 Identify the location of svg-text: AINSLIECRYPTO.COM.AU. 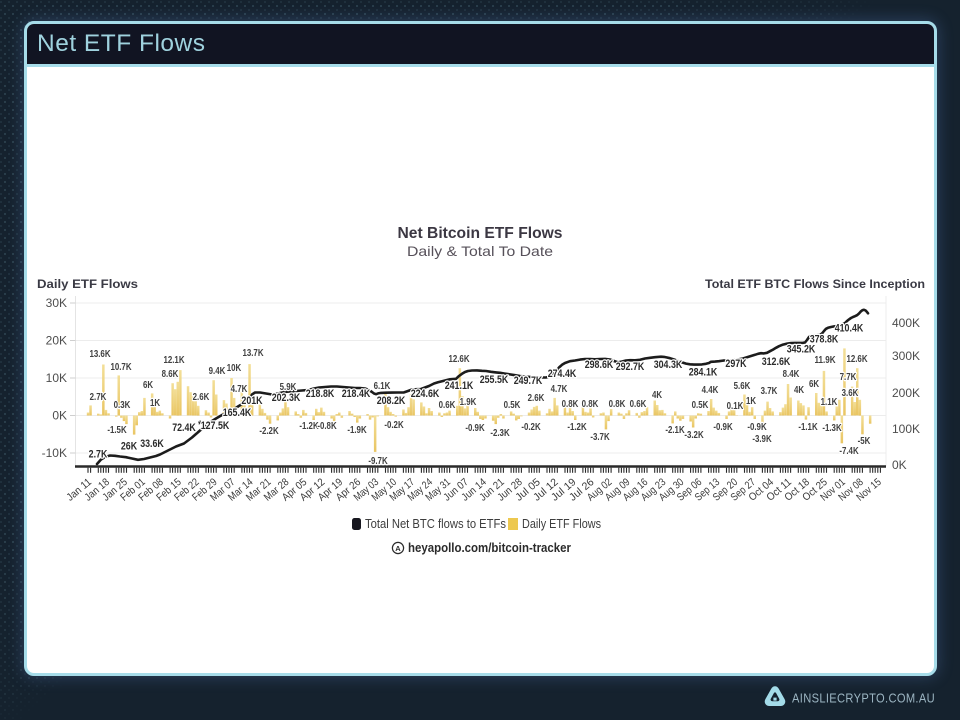
(863, 698).